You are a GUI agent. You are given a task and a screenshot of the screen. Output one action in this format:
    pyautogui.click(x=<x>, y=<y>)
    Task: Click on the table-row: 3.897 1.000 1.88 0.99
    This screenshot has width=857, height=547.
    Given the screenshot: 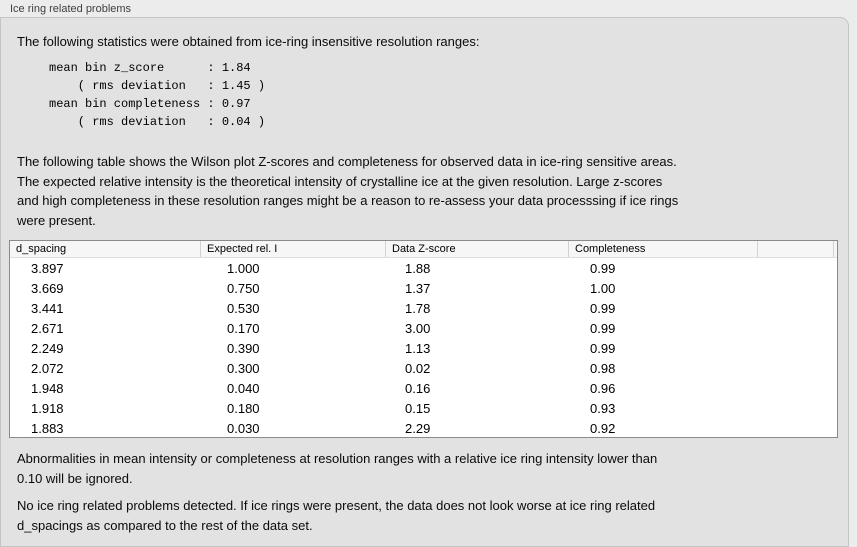 What is the action you would take?
    pyautogui.click(x=423, y=268)
    